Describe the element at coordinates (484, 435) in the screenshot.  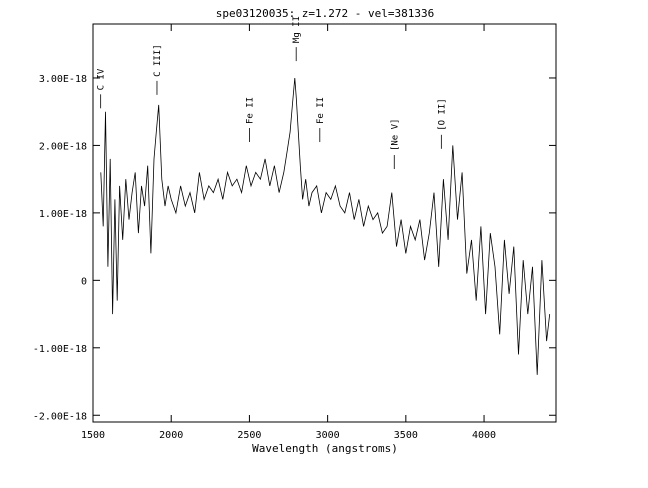
I see `x-tick-label: 4000` at that location.